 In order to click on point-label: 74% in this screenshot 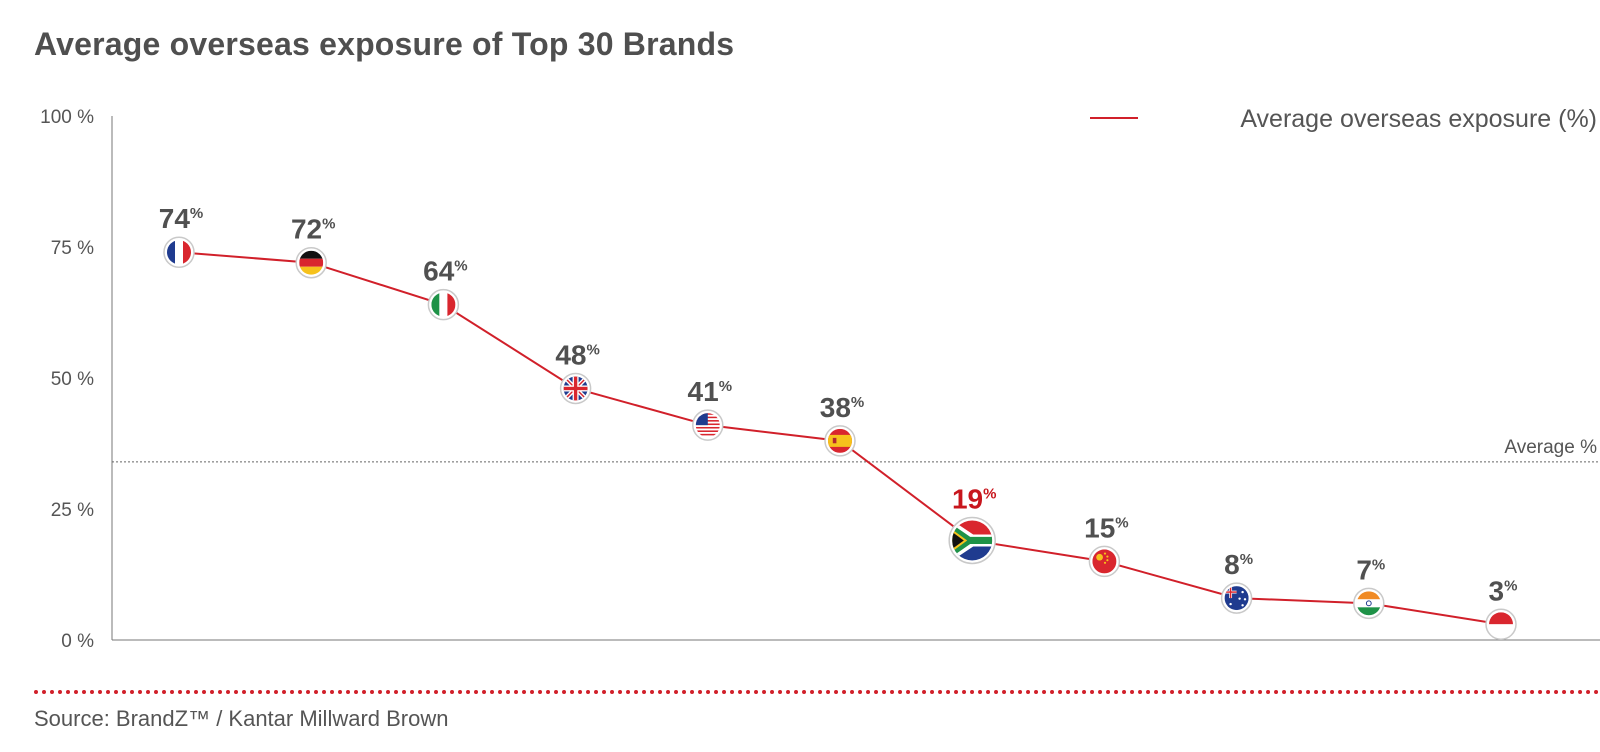, I will do `click(181, 218)`.